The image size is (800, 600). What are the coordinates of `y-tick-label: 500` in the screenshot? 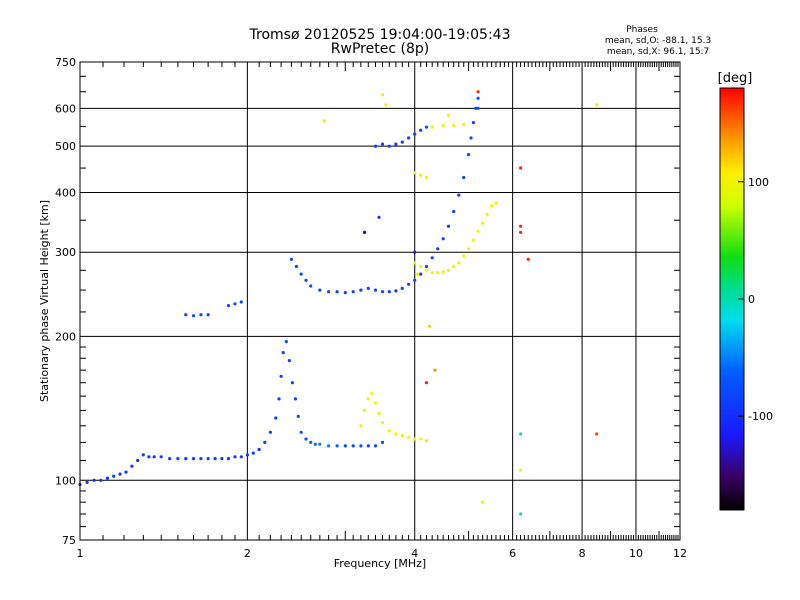 It's located at (65, 146).